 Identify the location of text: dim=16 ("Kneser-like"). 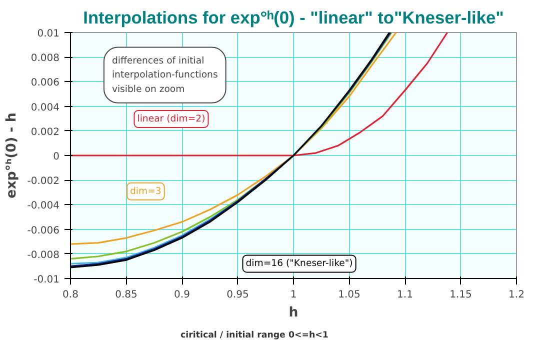
(299, 264).